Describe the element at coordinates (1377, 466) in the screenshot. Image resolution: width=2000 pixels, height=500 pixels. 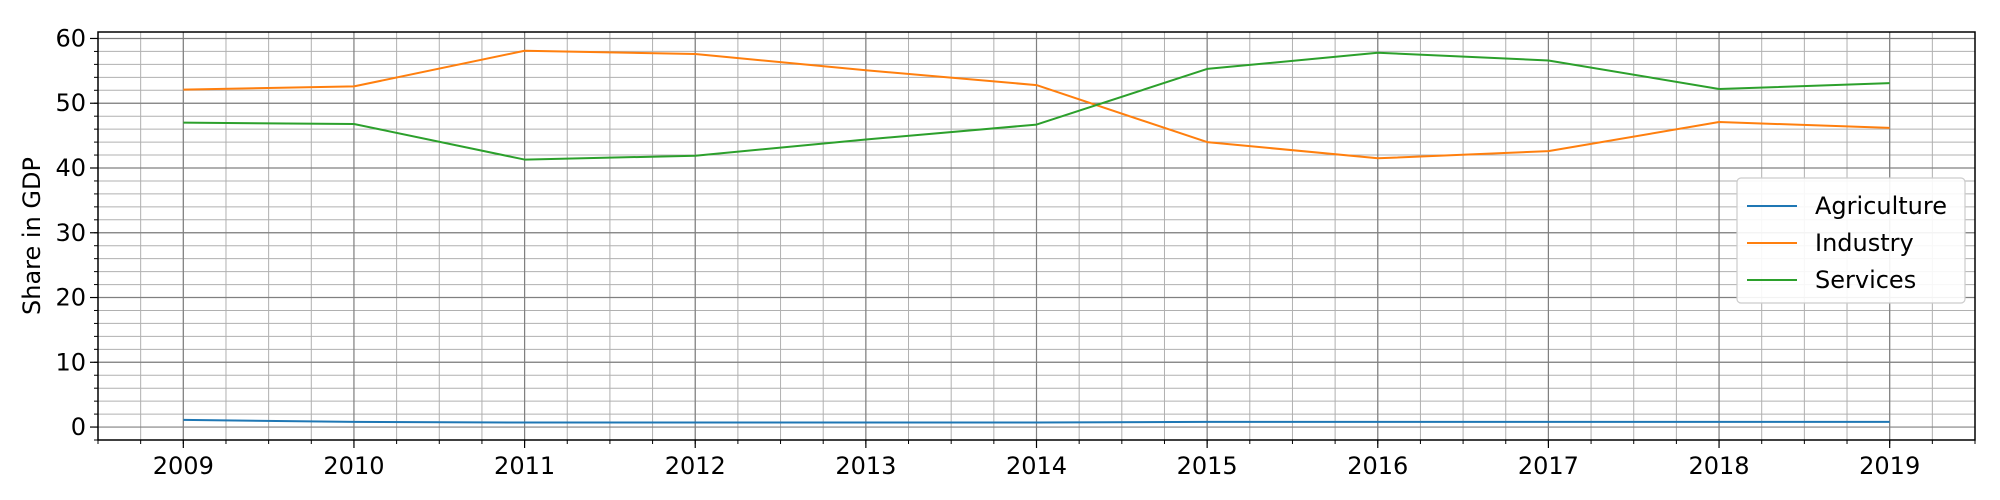
I see `x-tick-label: 2016` at that location.